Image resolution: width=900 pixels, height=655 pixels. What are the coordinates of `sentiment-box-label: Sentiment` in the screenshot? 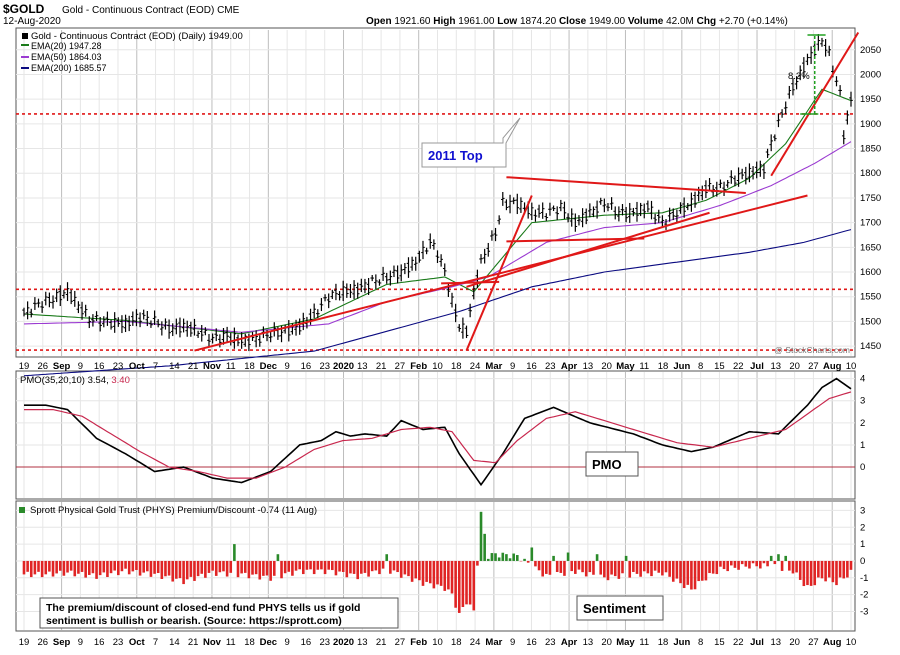 It's located at (615, 608).